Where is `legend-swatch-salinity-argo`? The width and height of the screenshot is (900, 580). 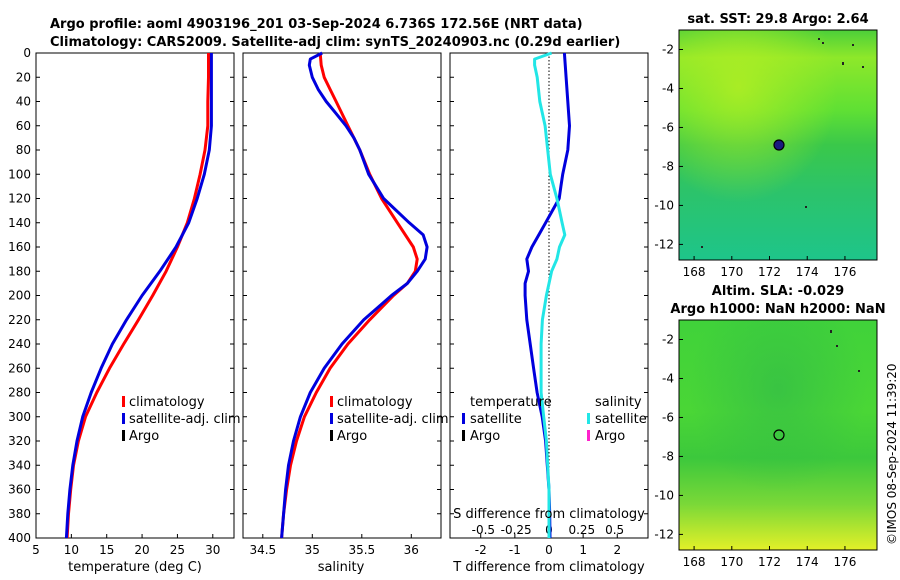
legend-swatch-salinity-argo is located at coordinates (588, 435).